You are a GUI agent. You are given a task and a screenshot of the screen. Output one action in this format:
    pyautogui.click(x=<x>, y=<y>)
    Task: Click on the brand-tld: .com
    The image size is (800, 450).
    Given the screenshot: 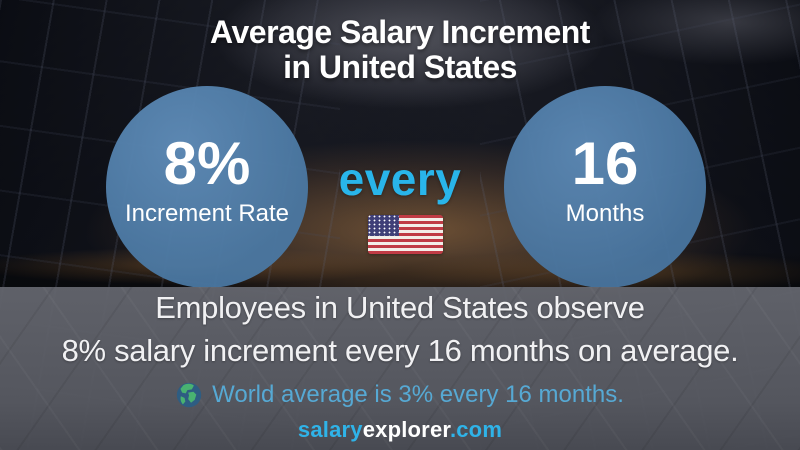 What is the action you would take?
    pyautogui.click(x=476, y=429)
    